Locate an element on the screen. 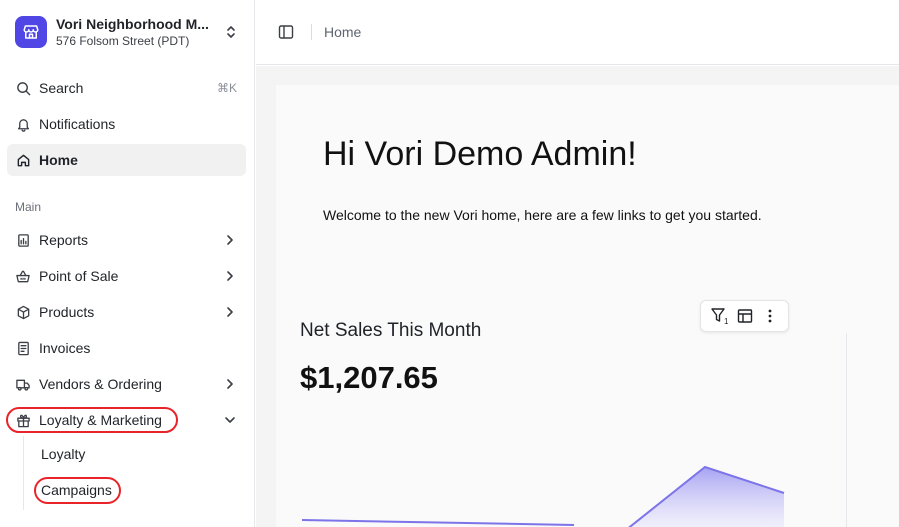 The image size is (899, 527). sidebar-item-products: Products is located at coordinates (126, 312).